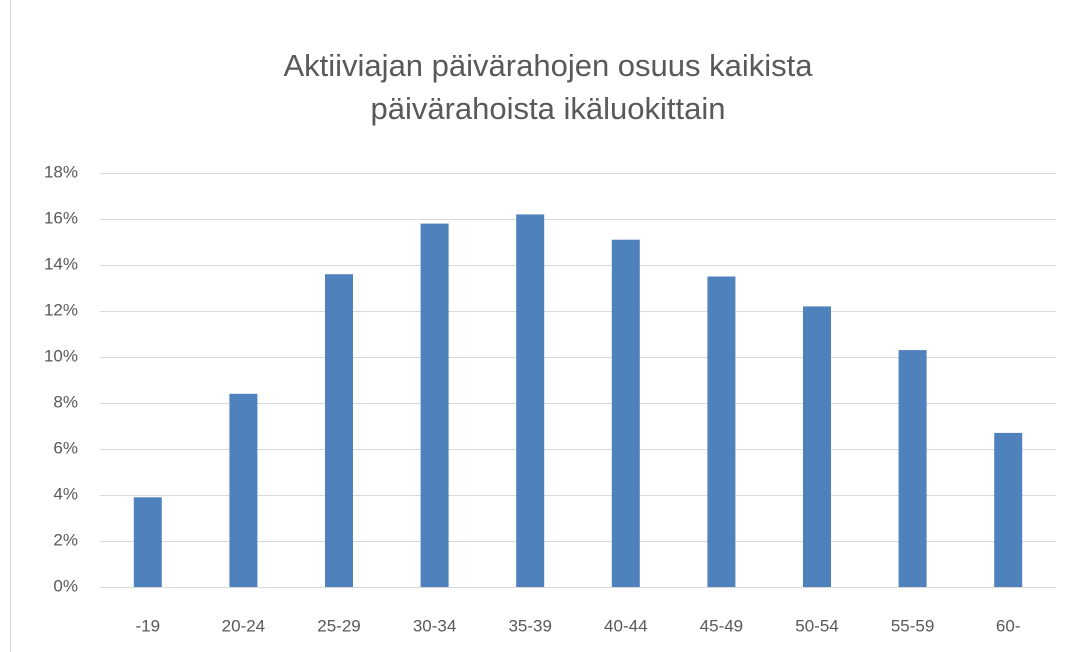  What do you see at coordinates (65, 585) in the screenshot?
I see `y-tick-label: 0%` at bounding box center [65, 585].